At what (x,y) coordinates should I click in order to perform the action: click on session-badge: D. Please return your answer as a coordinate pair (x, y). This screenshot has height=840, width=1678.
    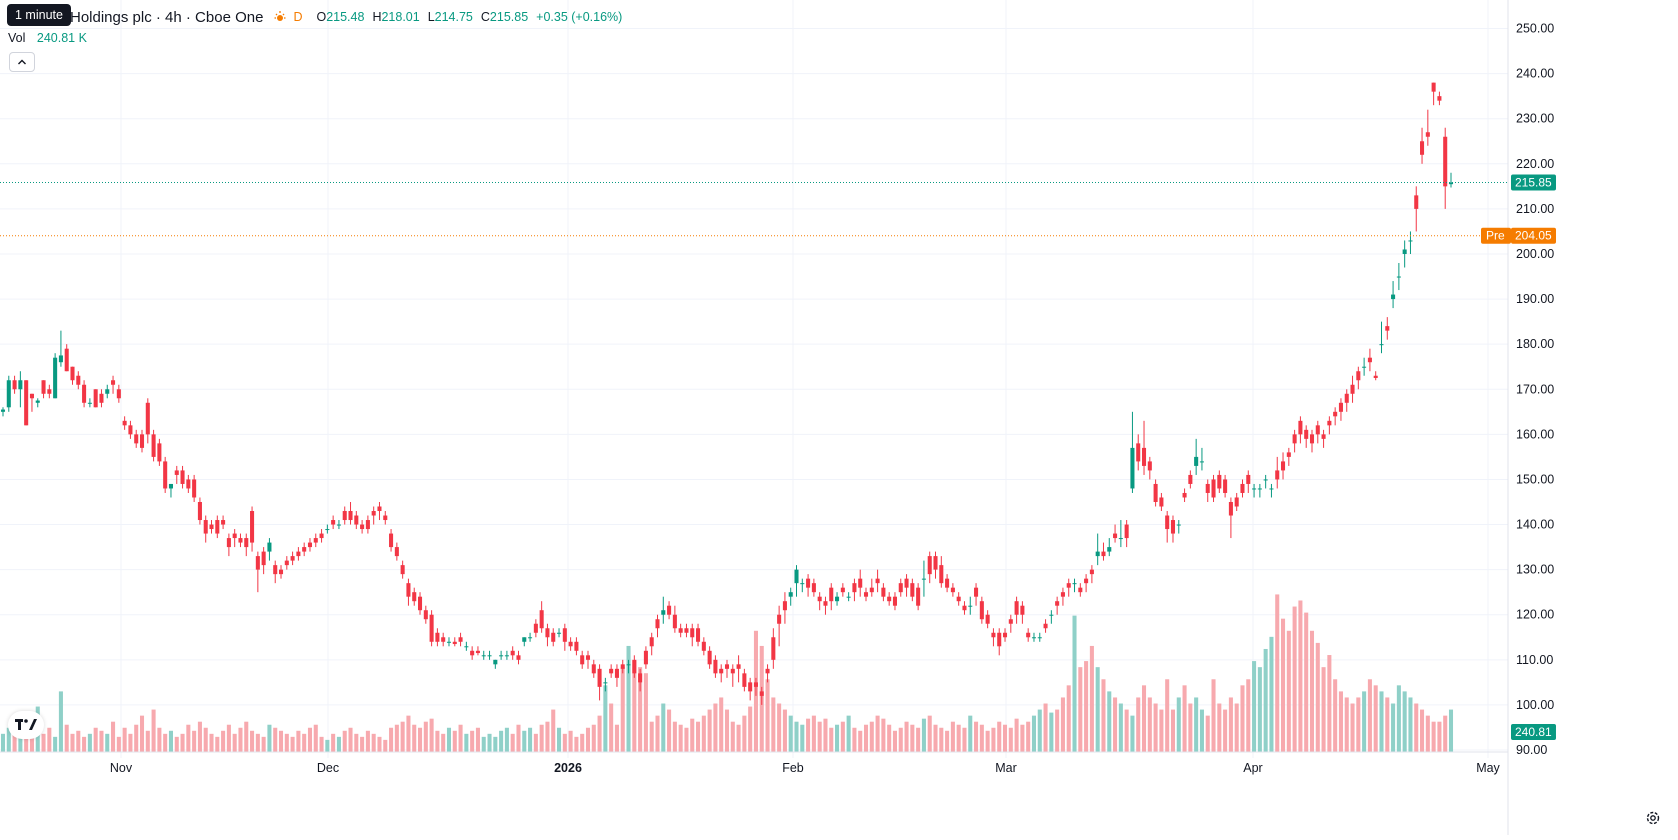
    Looking at the image, I should click on (298, 17).